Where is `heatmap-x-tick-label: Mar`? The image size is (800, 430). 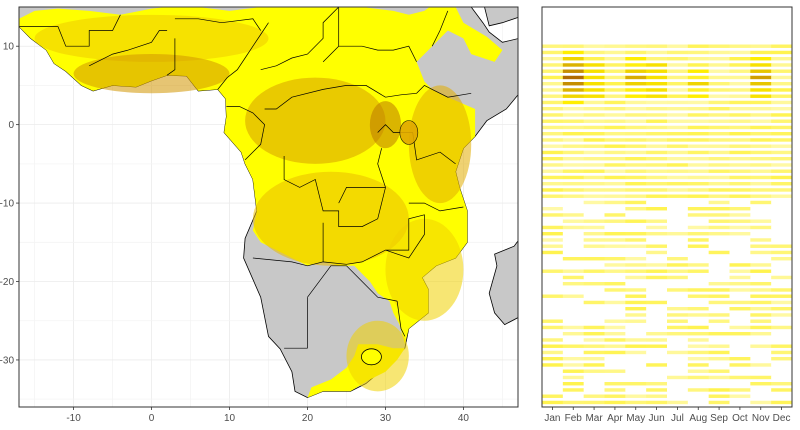
heatmap-x-tick-label: Mar is located at coordinates (594, 418).